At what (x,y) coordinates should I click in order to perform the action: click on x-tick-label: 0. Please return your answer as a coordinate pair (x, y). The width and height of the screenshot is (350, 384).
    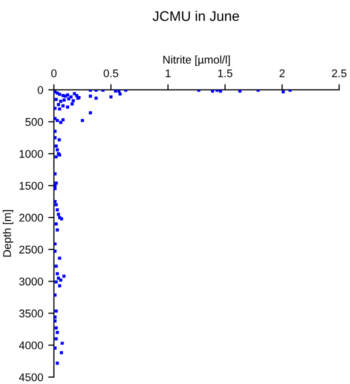
    Looking at the image, I should click on (54, 73).